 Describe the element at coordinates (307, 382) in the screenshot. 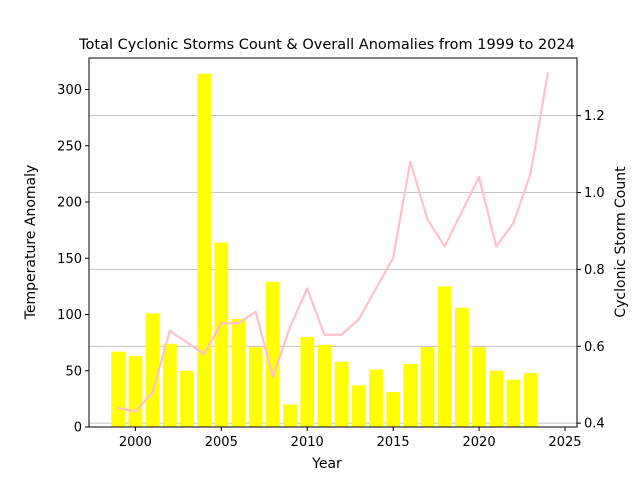

I see `bar-2010` at that location.